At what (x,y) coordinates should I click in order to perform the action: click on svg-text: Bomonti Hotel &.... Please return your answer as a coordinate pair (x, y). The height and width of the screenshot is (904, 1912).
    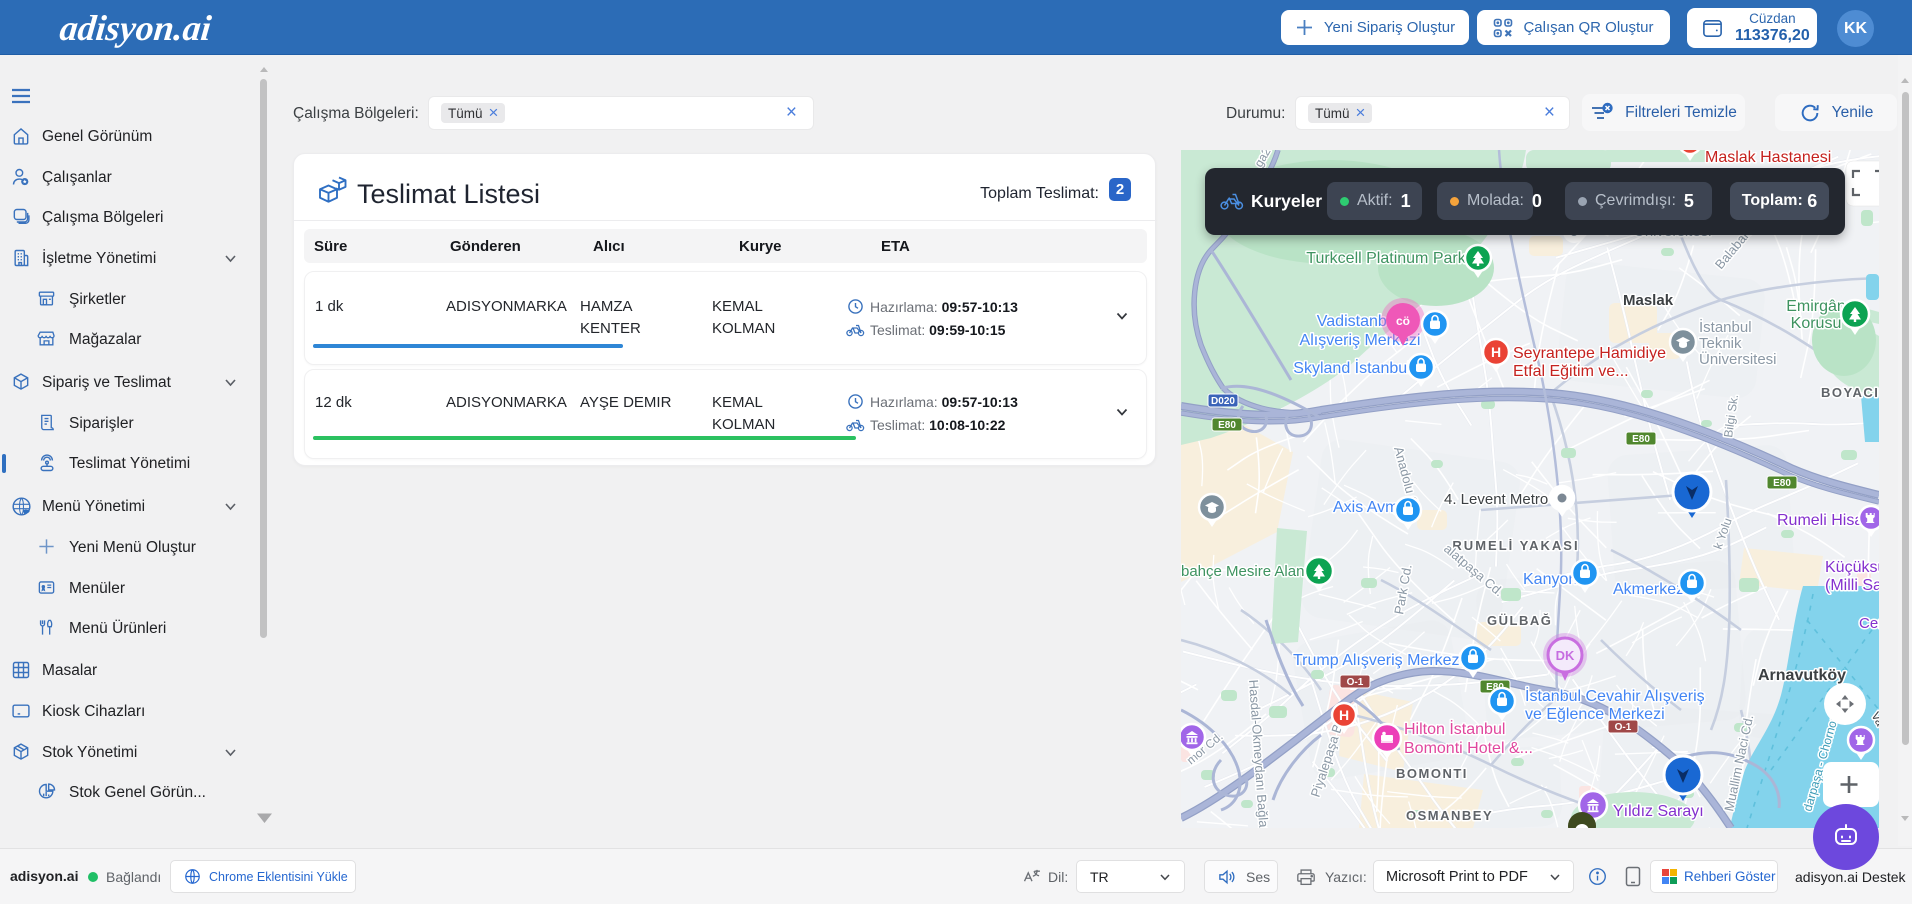
    Looking at the image, I should click on (1468, 748).